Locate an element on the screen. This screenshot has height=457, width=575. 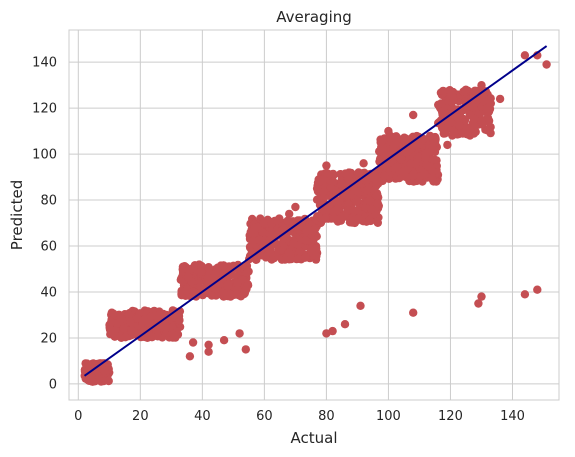
x-tick-label: 60 is located at coordinates (264, 416).